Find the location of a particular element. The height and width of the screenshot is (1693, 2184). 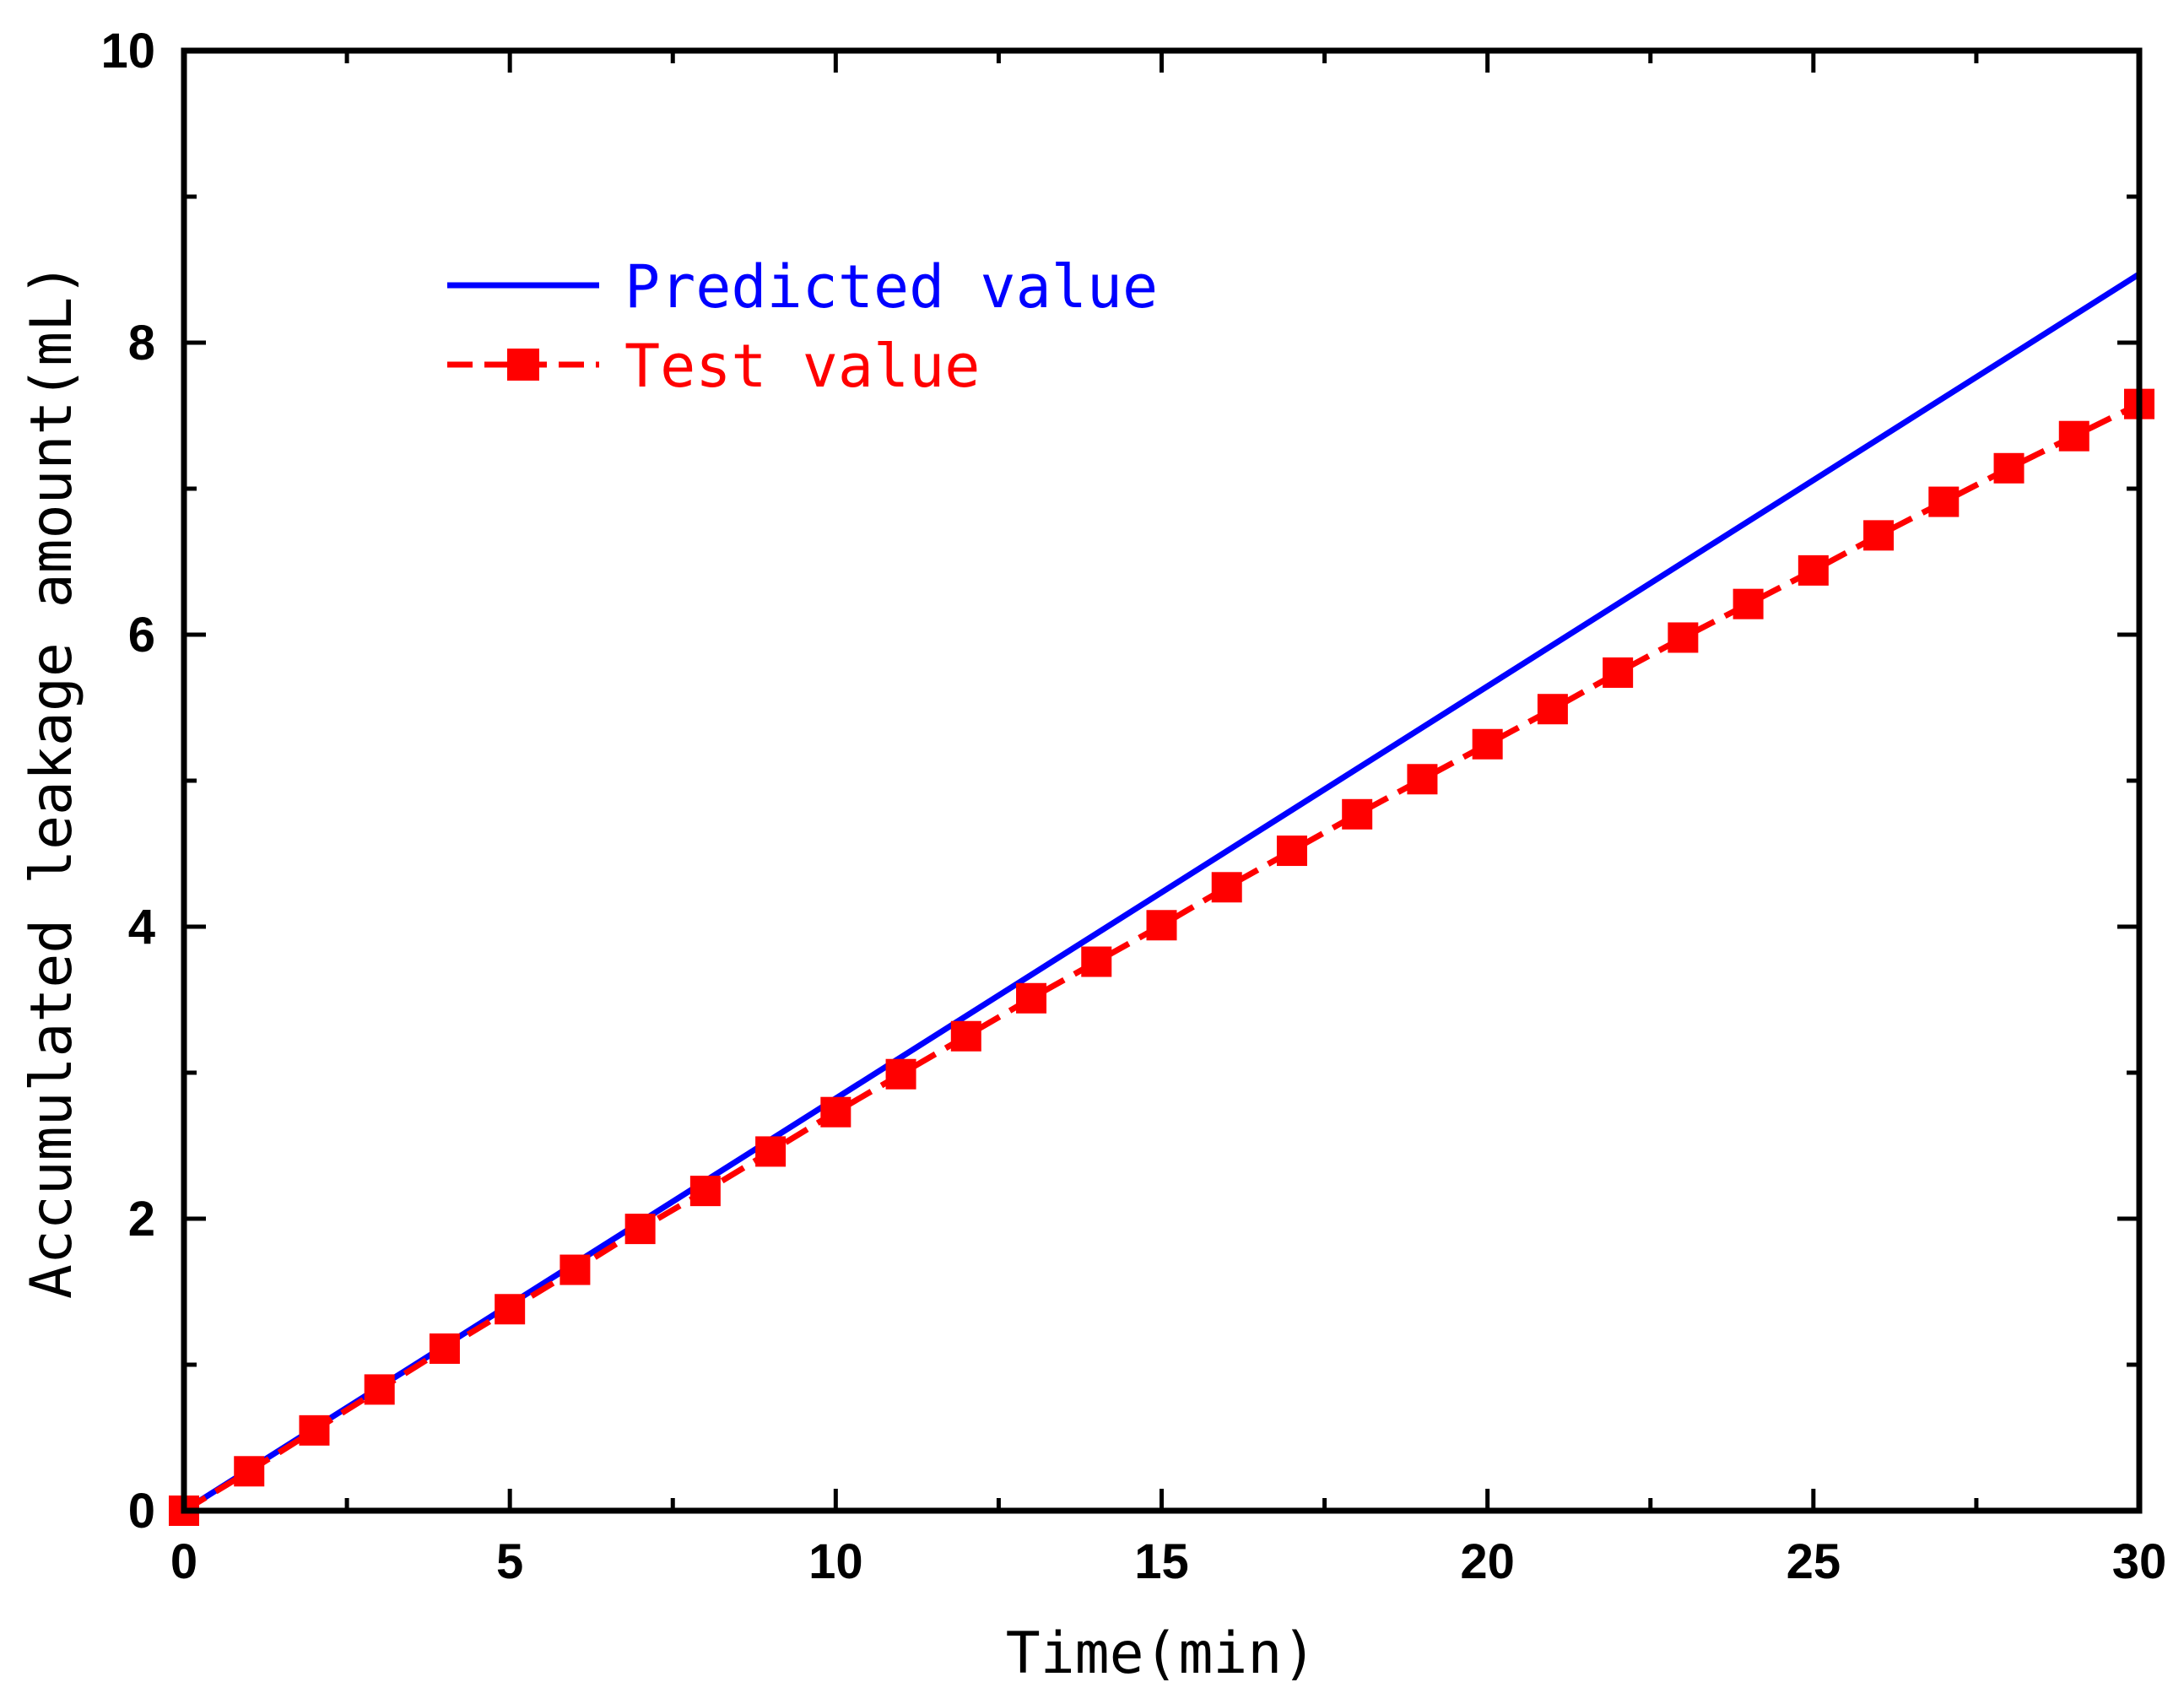

y-tick-label: 6 is located at coordinates (141, 635).